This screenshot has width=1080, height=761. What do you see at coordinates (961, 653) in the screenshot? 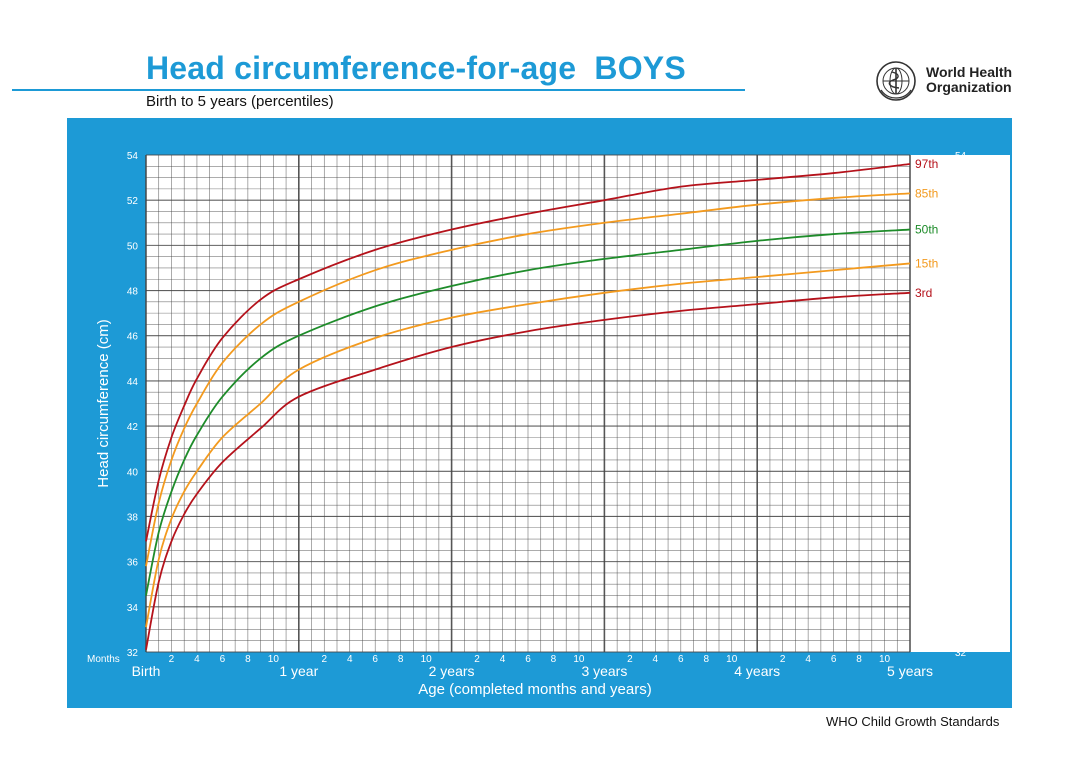
I see `y-tick-label-right: 32` at bounding box center [961, 653].